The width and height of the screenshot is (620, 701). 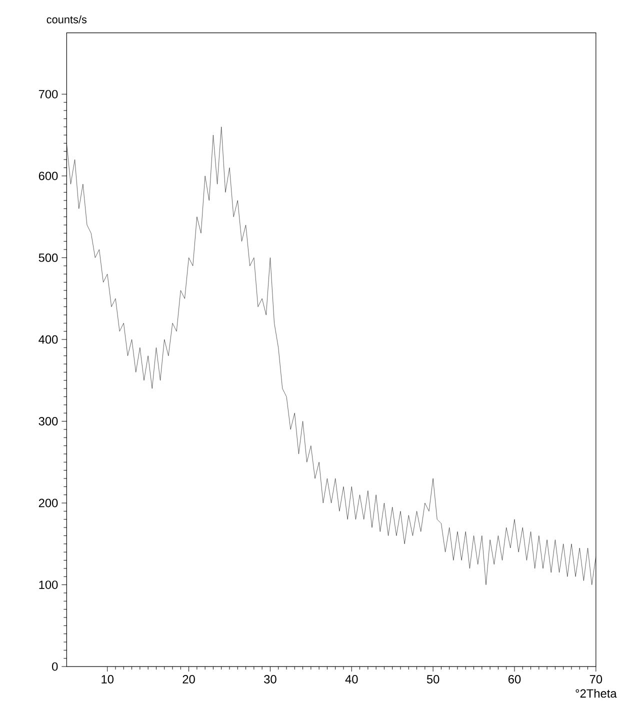 I want to click on x-tick-label: 70, so click(x=596, y=679).